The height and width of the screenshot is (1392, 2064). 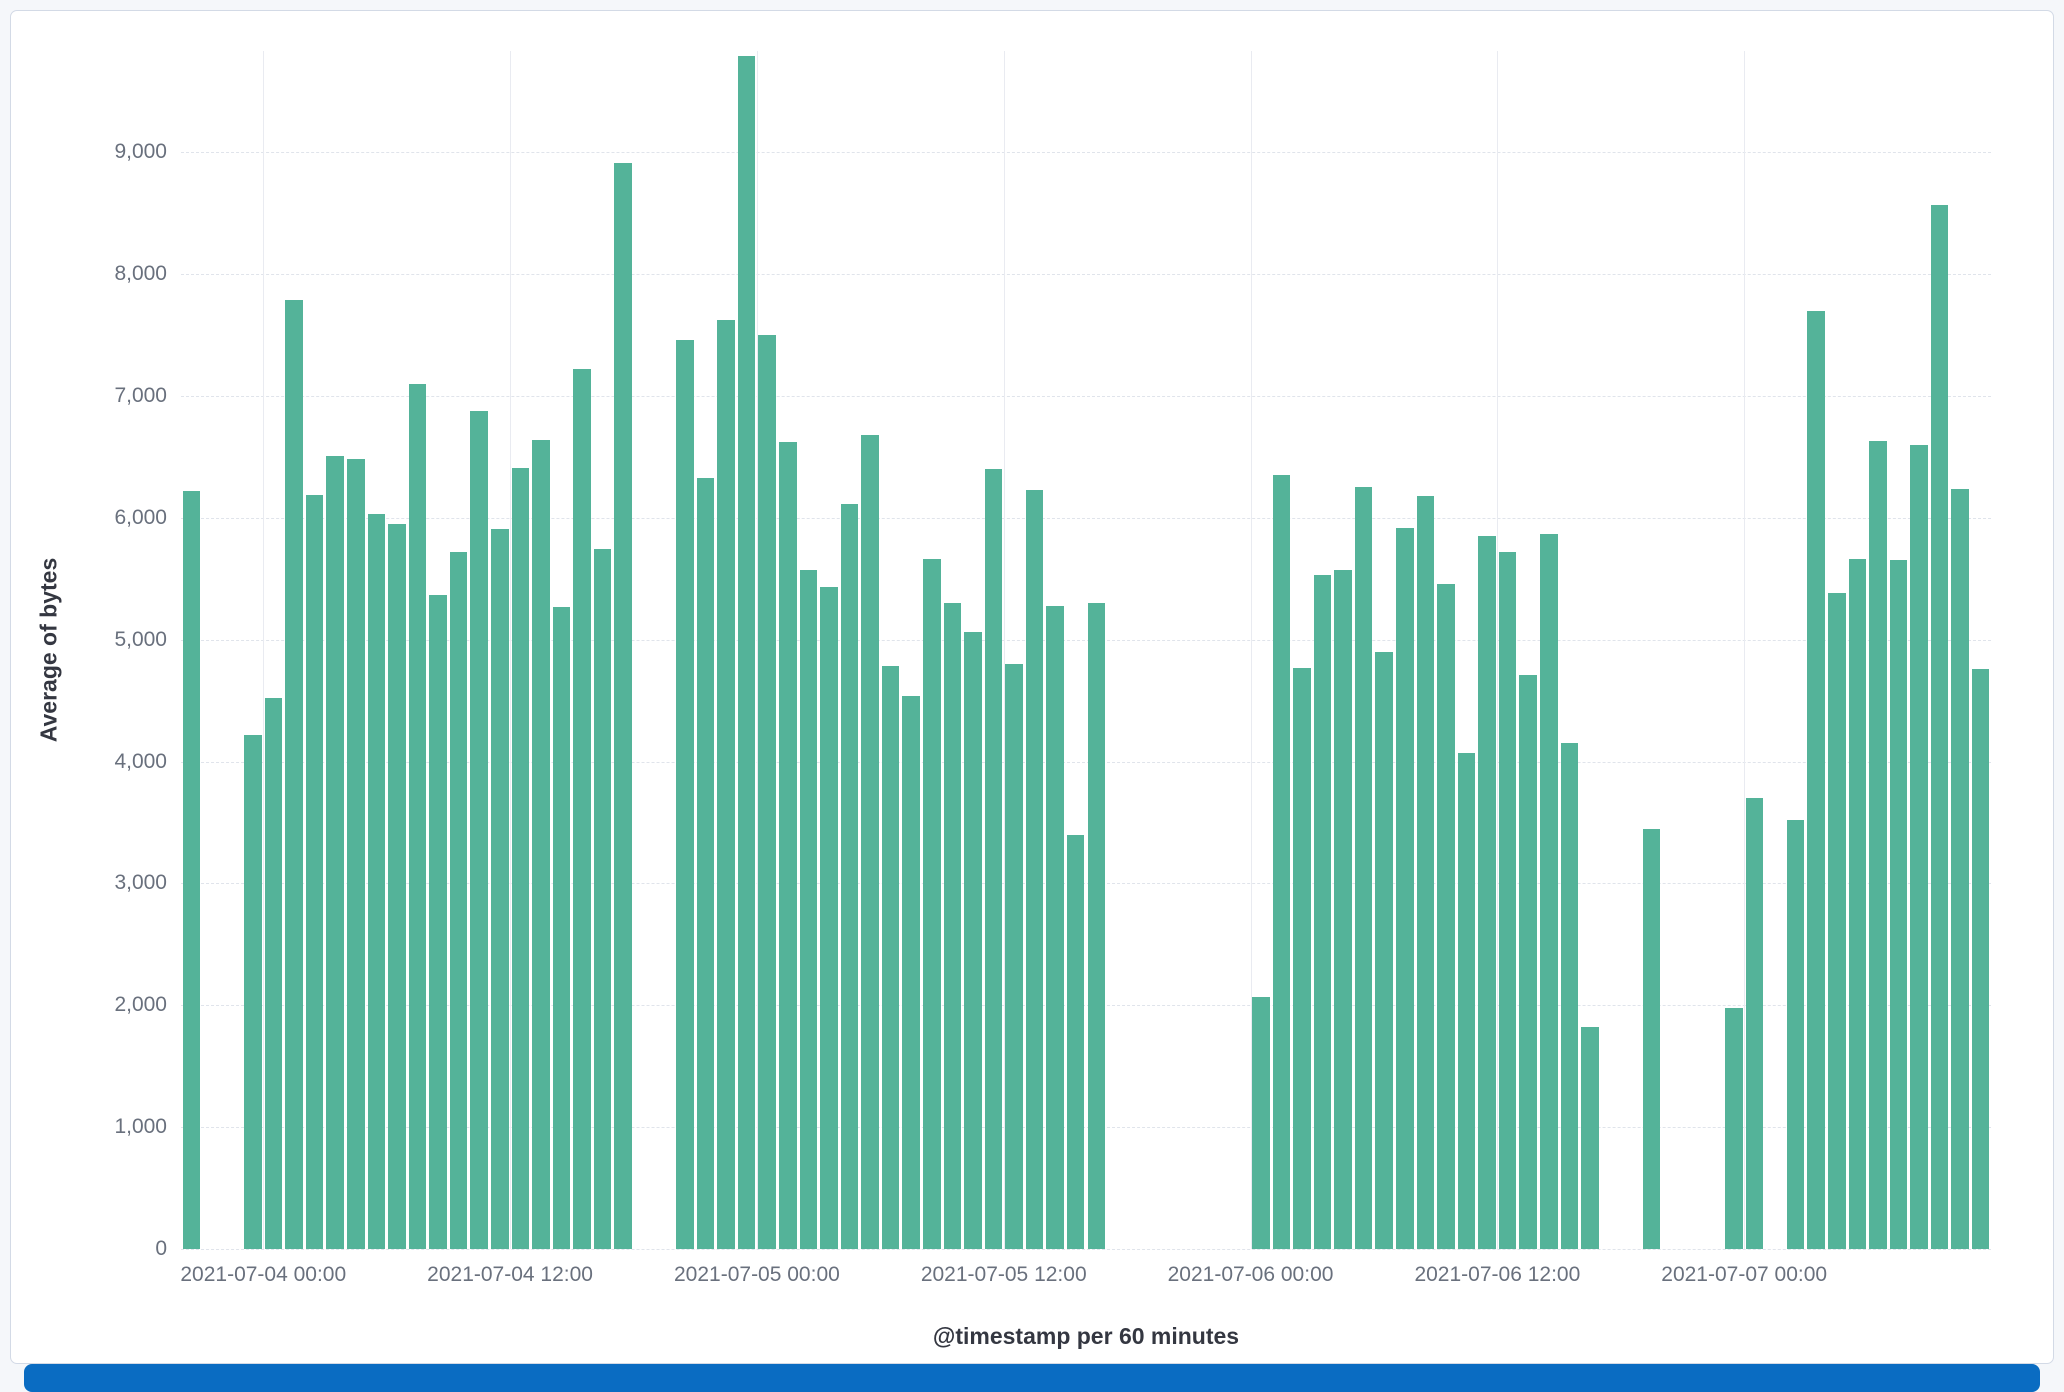 What do you see at coordinates (140, 274) in the screenshot?
I see `y-axis-tick-label: 8,000` at bounding box center [140, 274].